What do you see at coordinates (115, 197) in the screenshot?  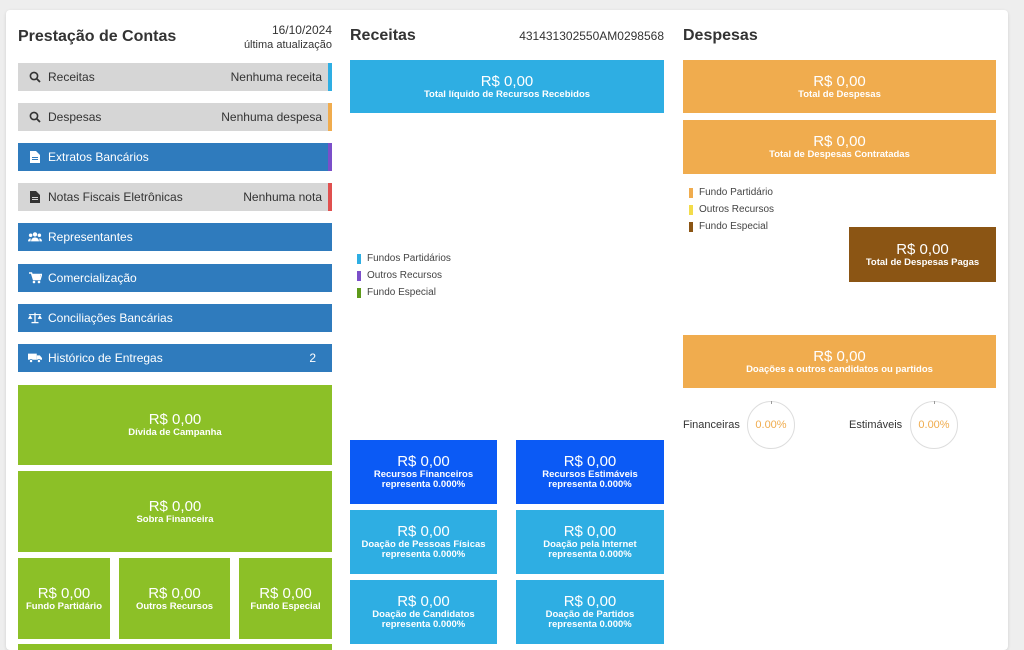 I see `menu-label: Notas Fiscais Eletrônicas` at bounding box center [115, 197].